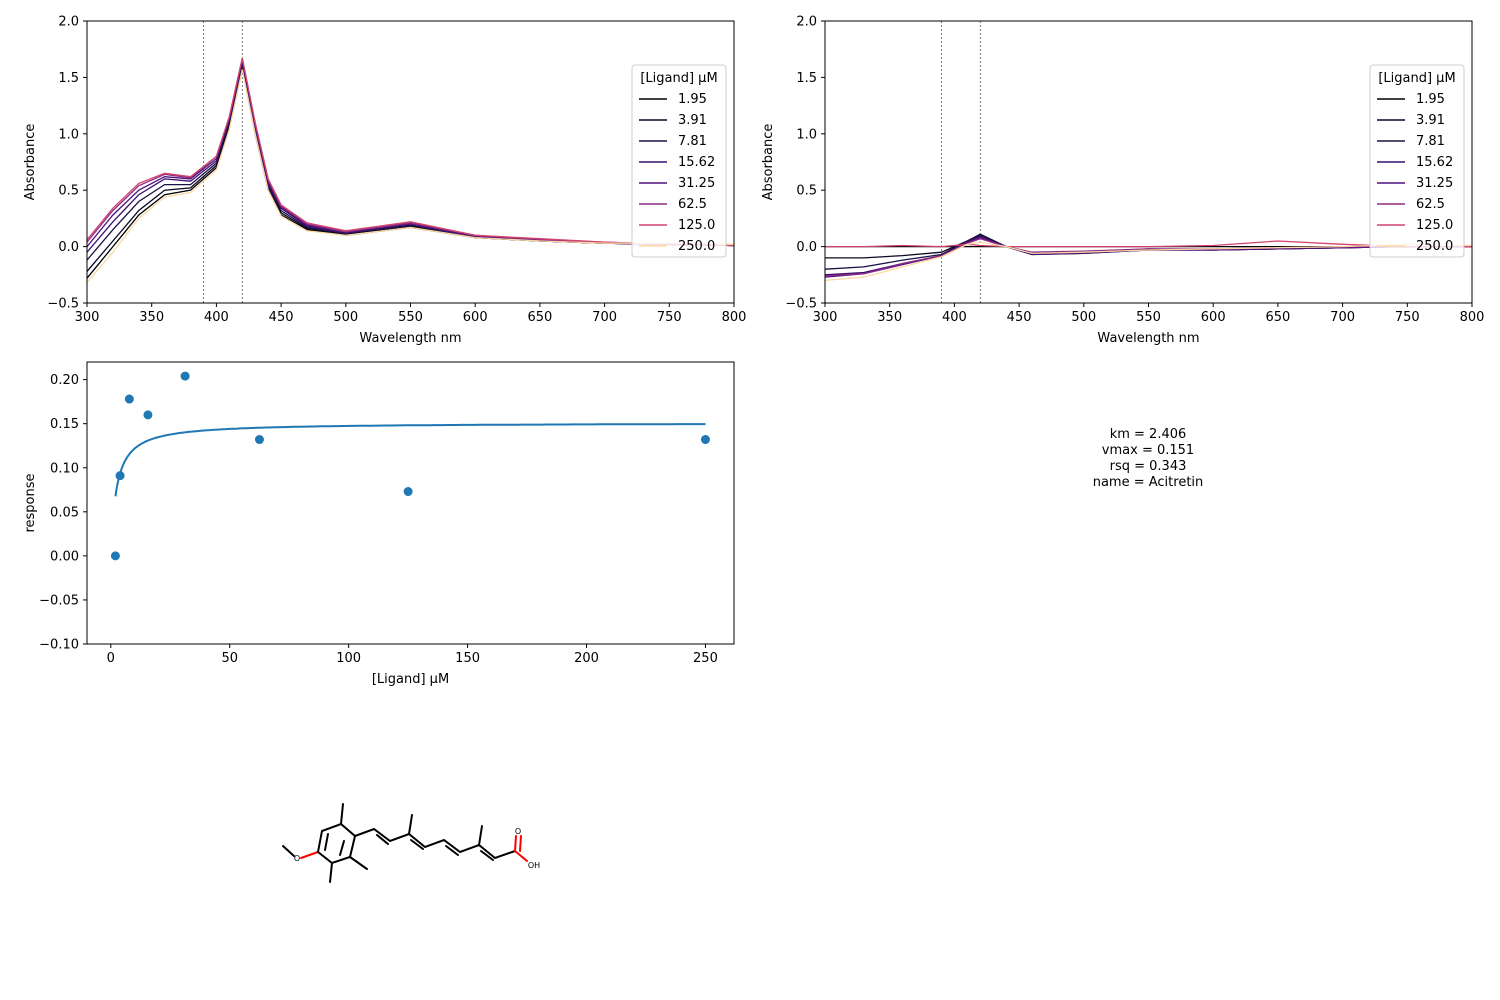 The image size is (1500, 1000). Describe the element at coordinates (63, 304) in the screenshot. I see `spectra-ytick-label: −0.5` at that location.